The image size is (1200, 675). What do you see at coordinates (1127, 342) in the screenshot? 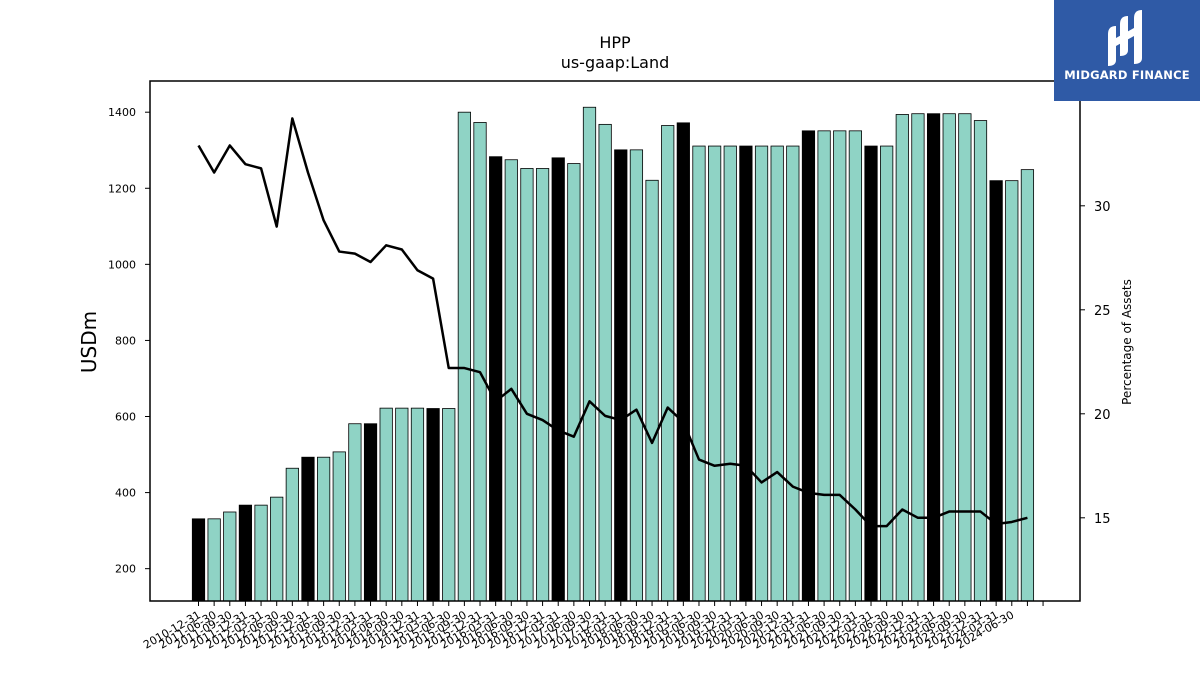
I see `y2-axis-label: Percentage of Assets` at bounding box center [1127, 342].